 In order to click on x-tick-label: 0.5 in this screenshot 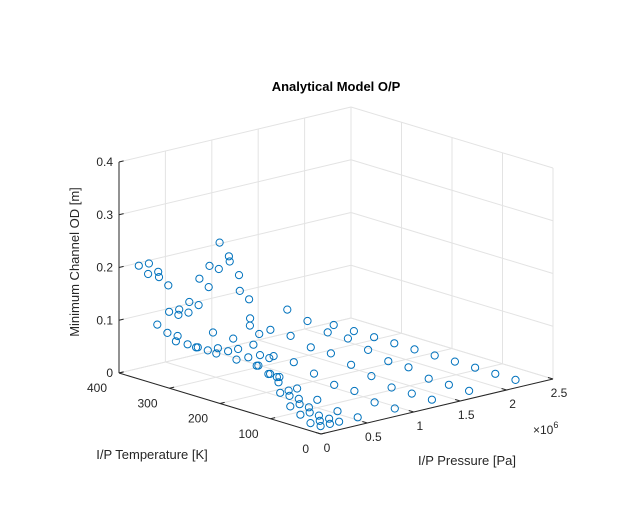, I will do `click(373, 437)`.